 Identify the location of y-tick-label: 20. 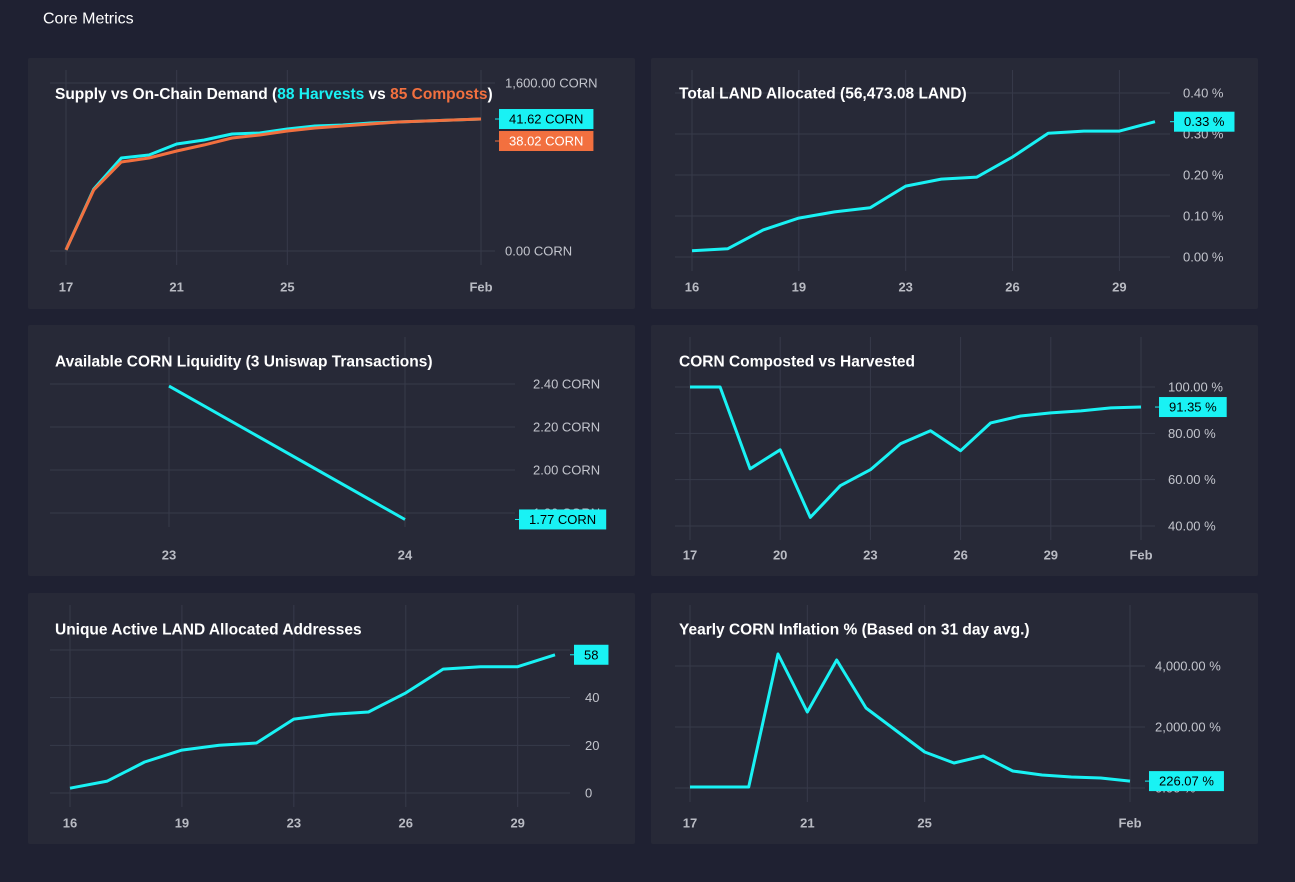
(592, 745).